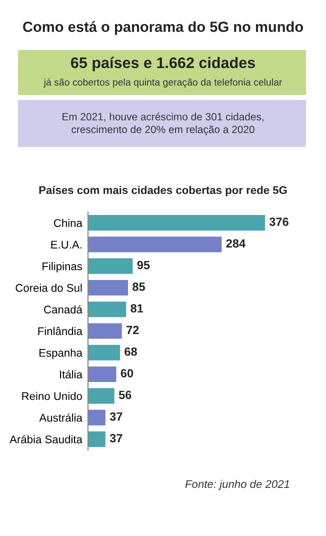  What do you see at coordinates (237, 485) in the screenshot?
I see `source-note: Fonte: junho de 2021` at bounding box center [237, 485].